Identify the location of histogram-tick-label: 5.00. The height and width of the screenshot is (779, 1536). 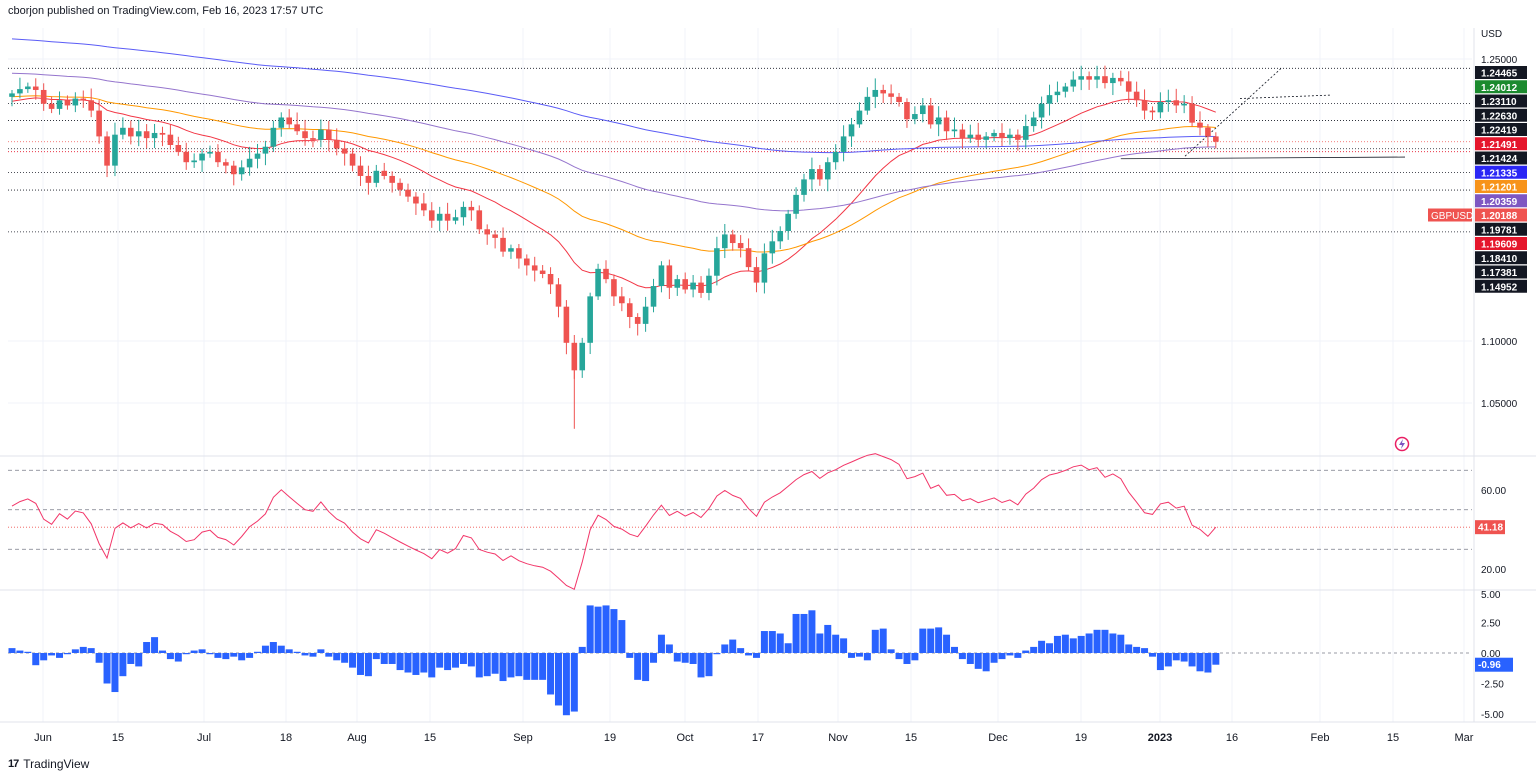
(1491, 595).